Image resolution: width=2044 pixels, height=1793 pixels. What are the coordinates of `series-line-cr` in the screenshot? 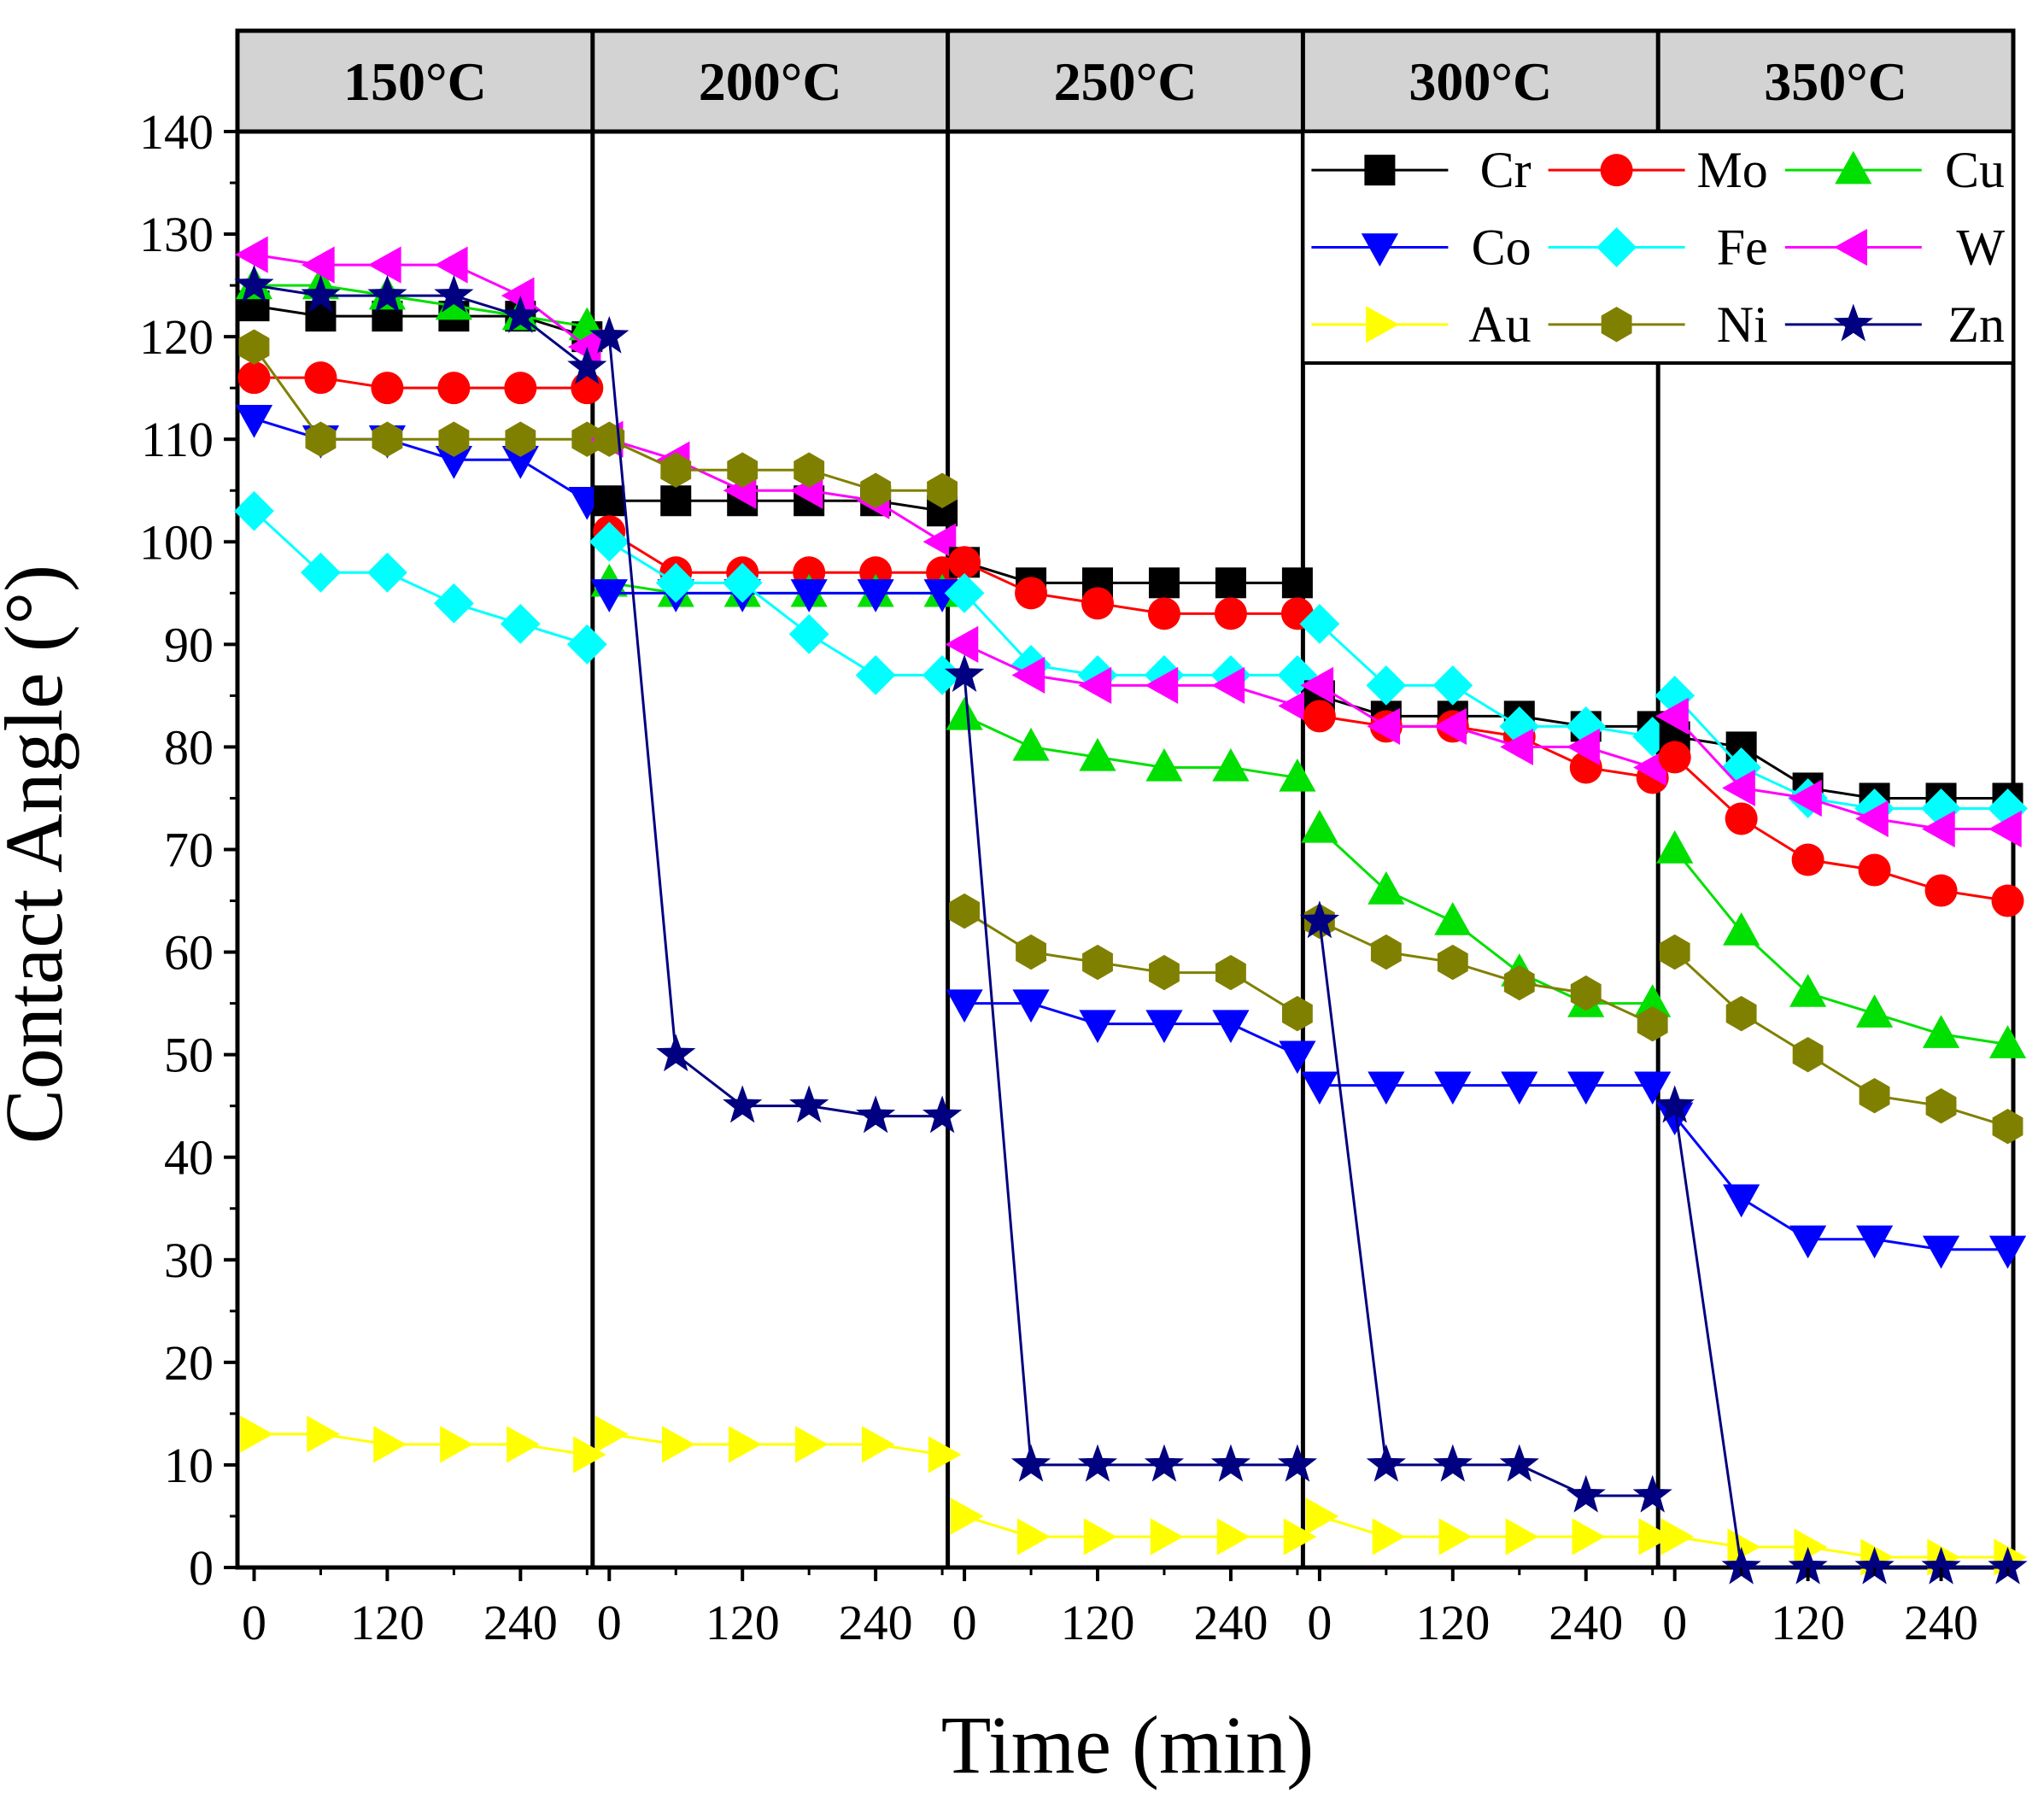 It's located at (1486, 711).